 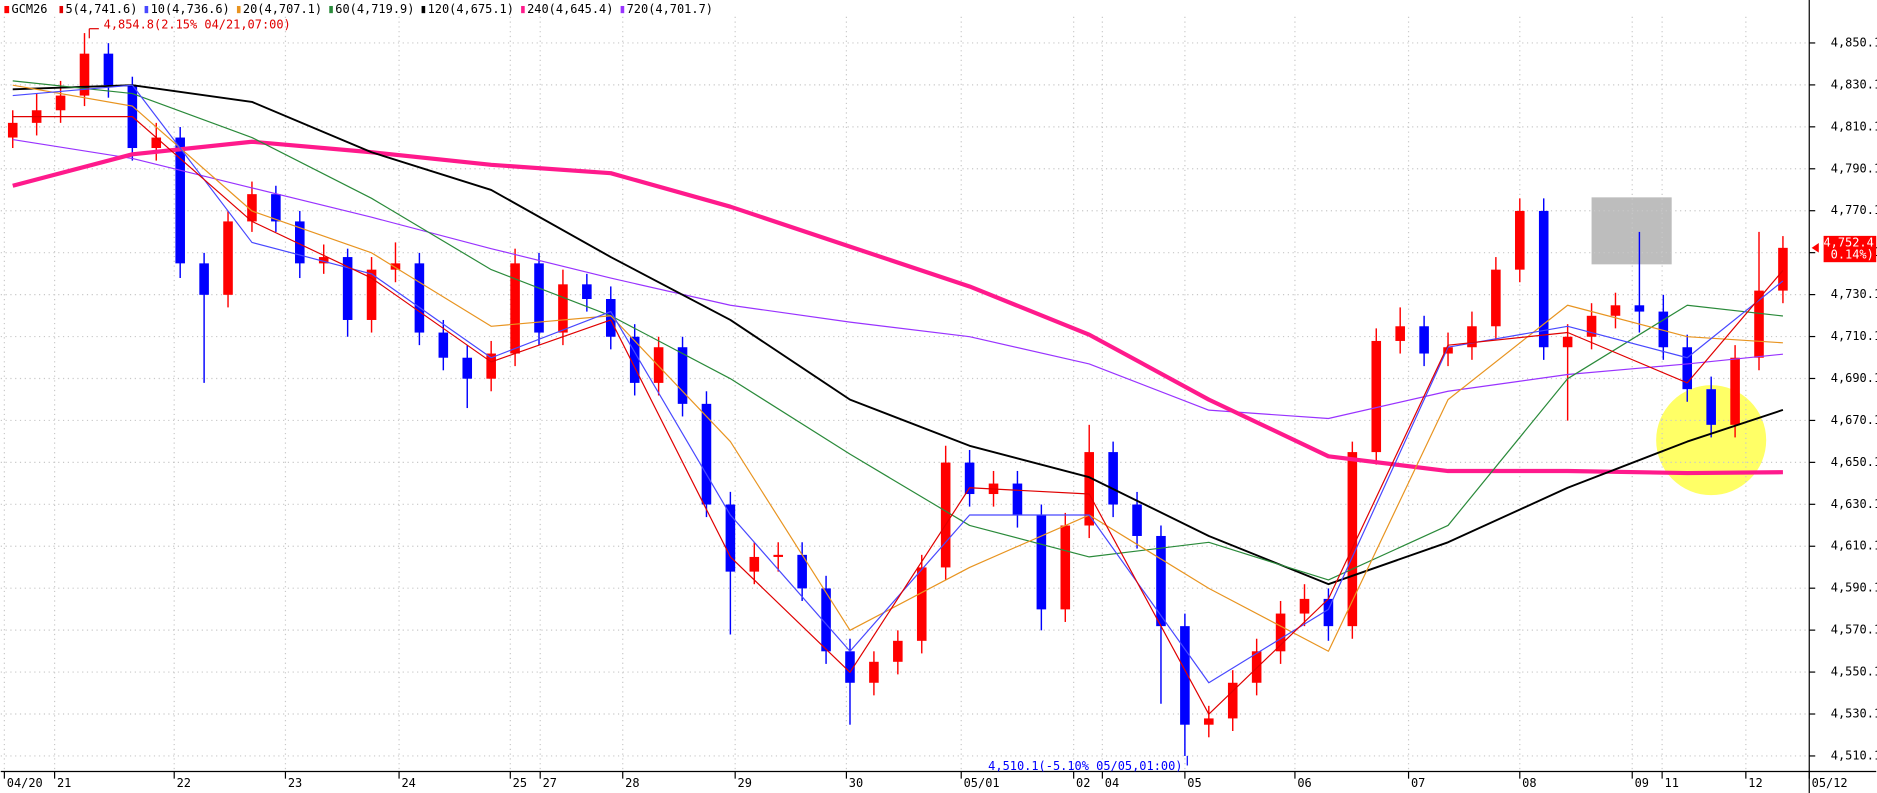 What do you see at coordinates (570, 9) in the screenshot?
I see `legend-label: 240(4,645.4)` at bounding box center [570, 9].